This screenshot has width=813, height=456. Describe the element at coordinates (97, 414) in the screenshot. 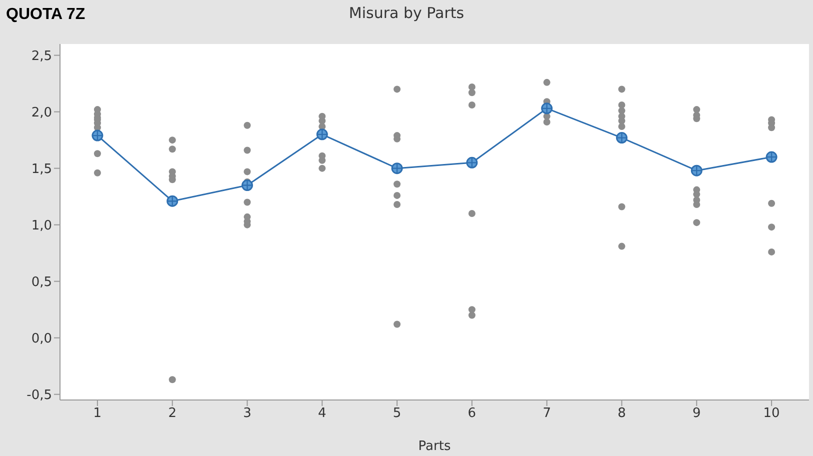

I see `x-tick-label: 1` at that location.